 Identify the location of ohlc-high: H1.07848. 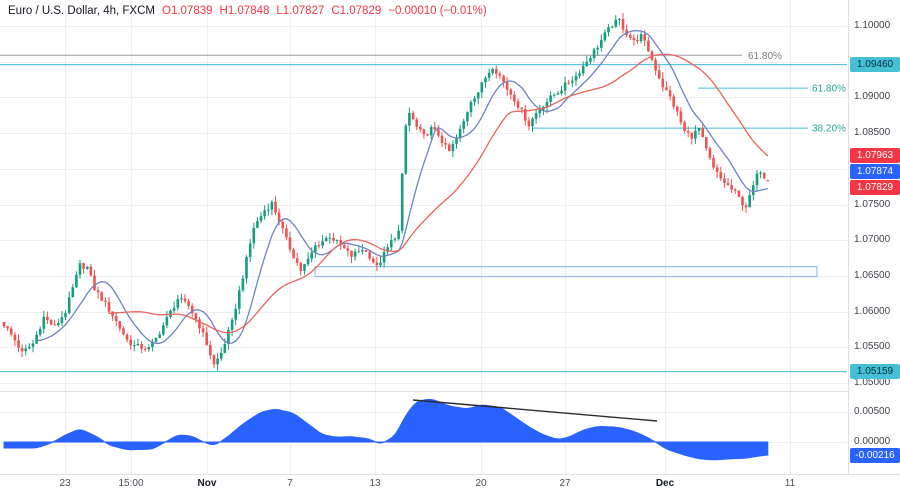
(244, 11).